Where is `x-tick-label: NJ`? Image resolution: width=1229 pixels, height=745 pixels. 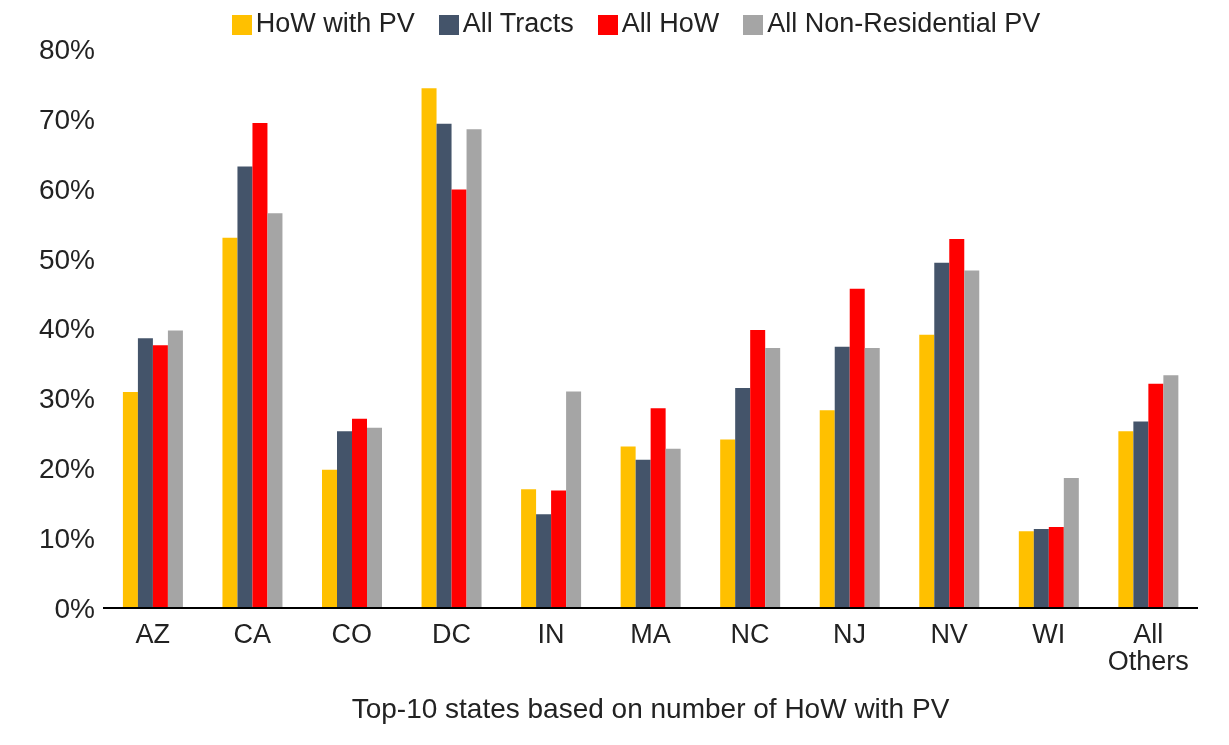
x-tick-label: NJ is located at coordinates (850, 634).